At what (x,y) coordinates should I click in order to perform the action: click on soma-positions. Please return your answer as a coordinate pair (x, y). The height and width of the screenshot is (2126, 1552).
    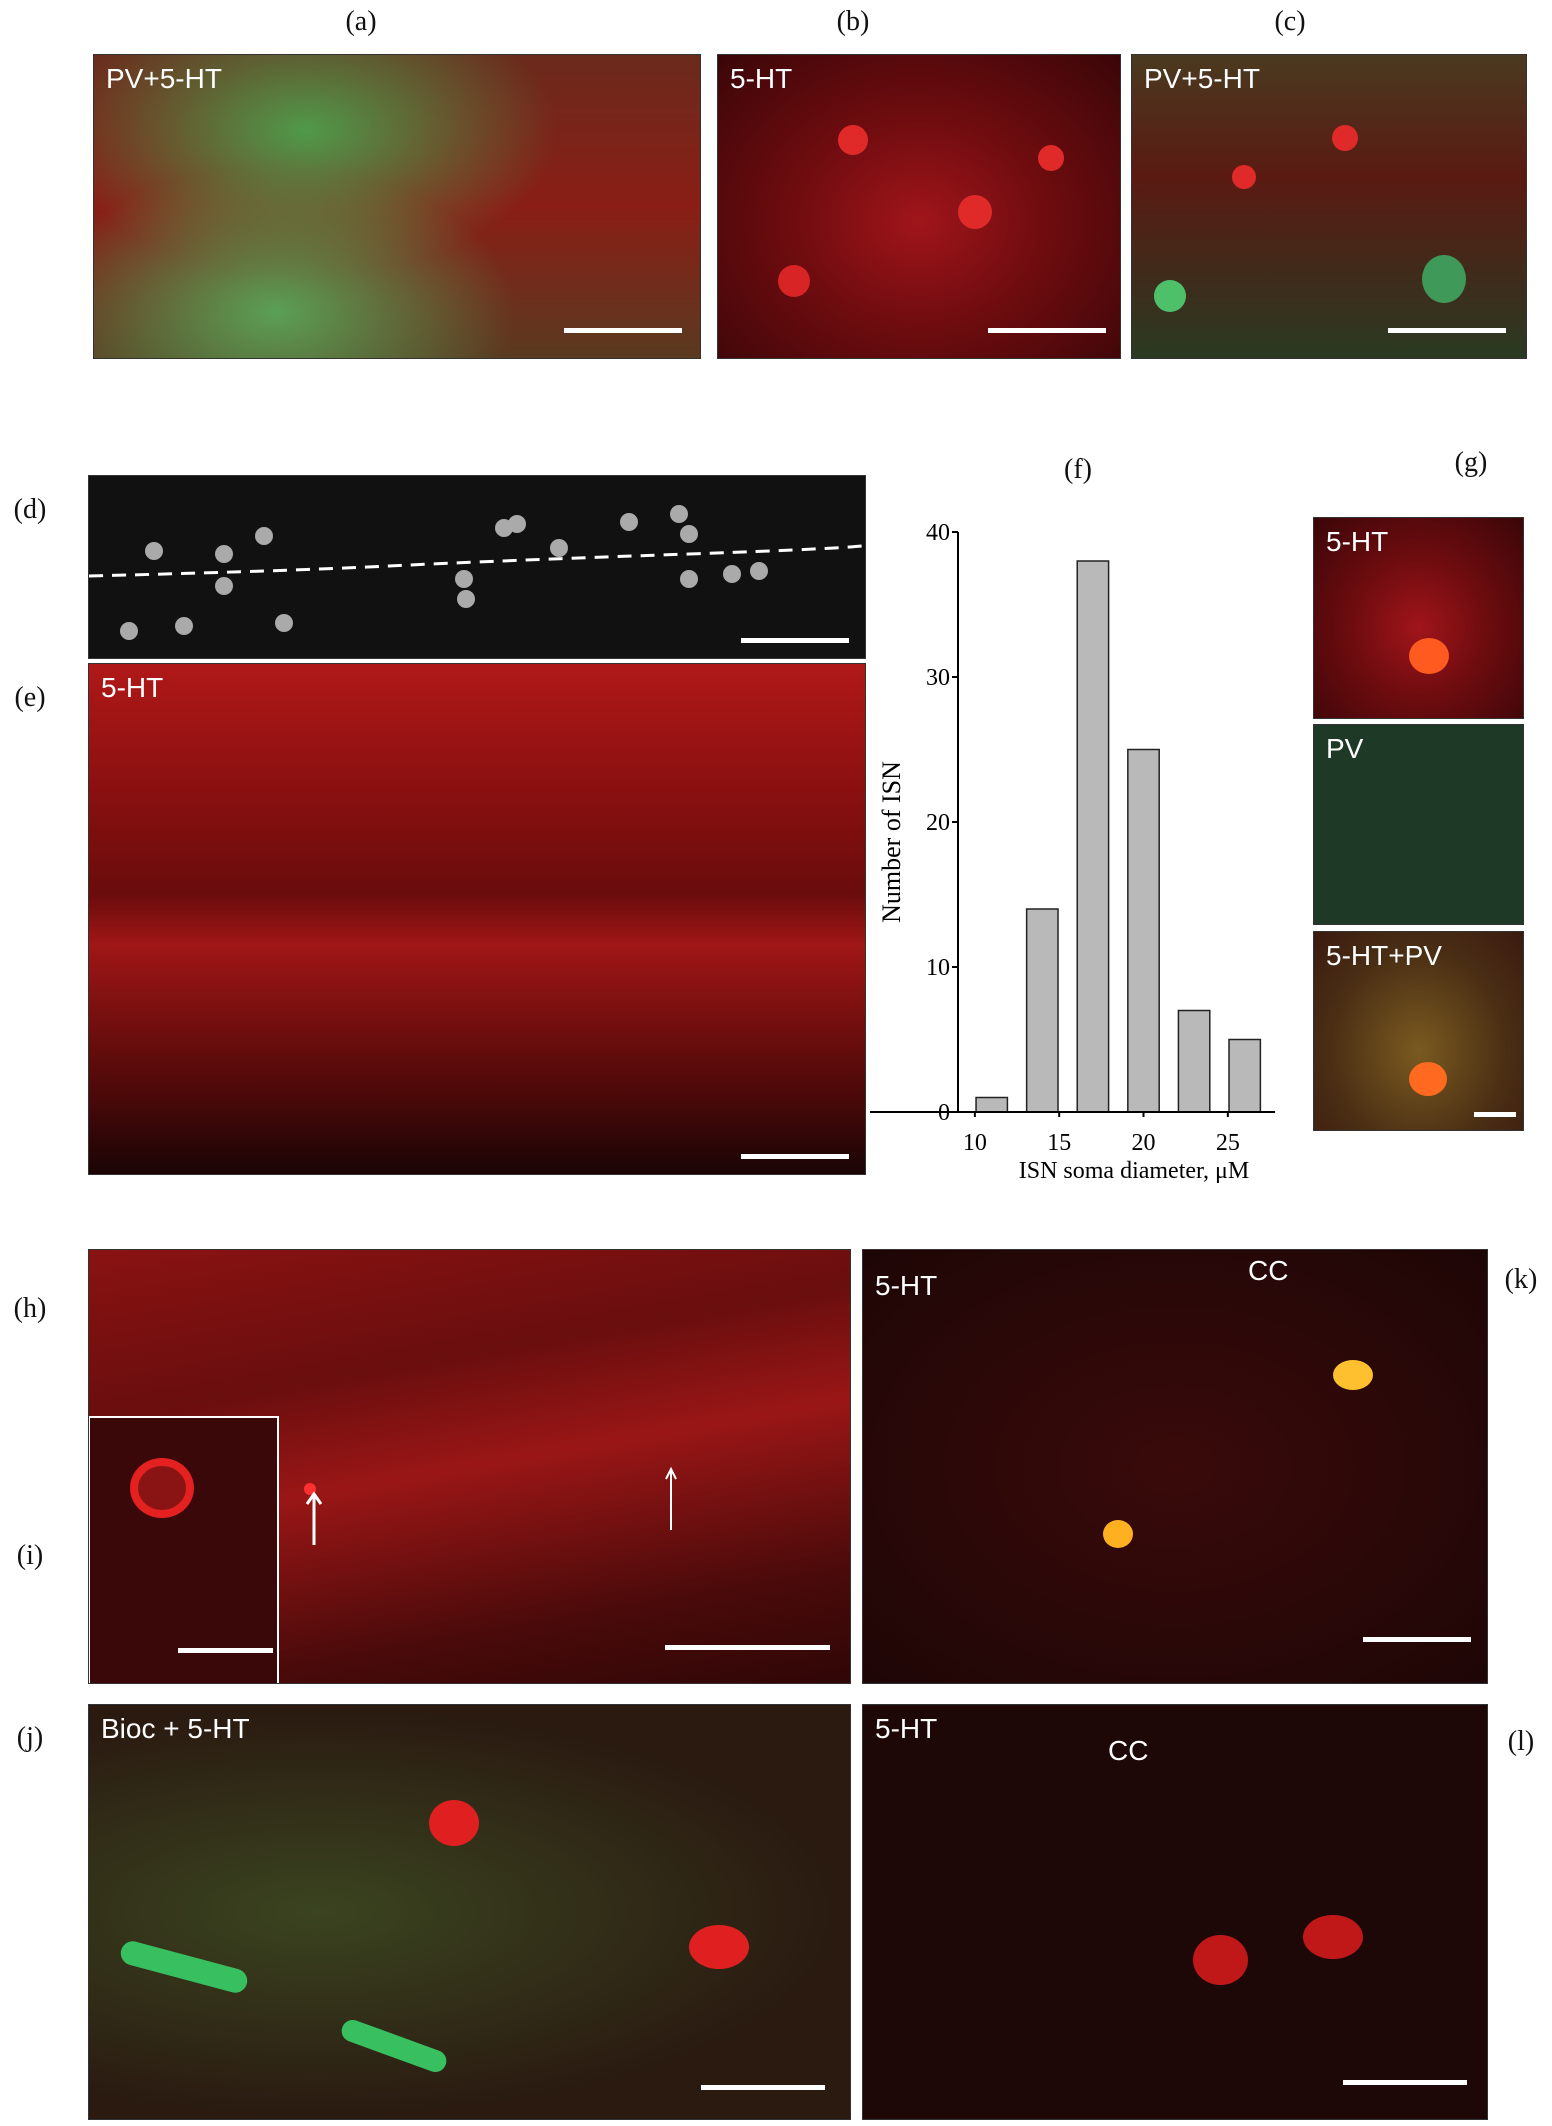
    Looking at the image, I should click on (477, 572).